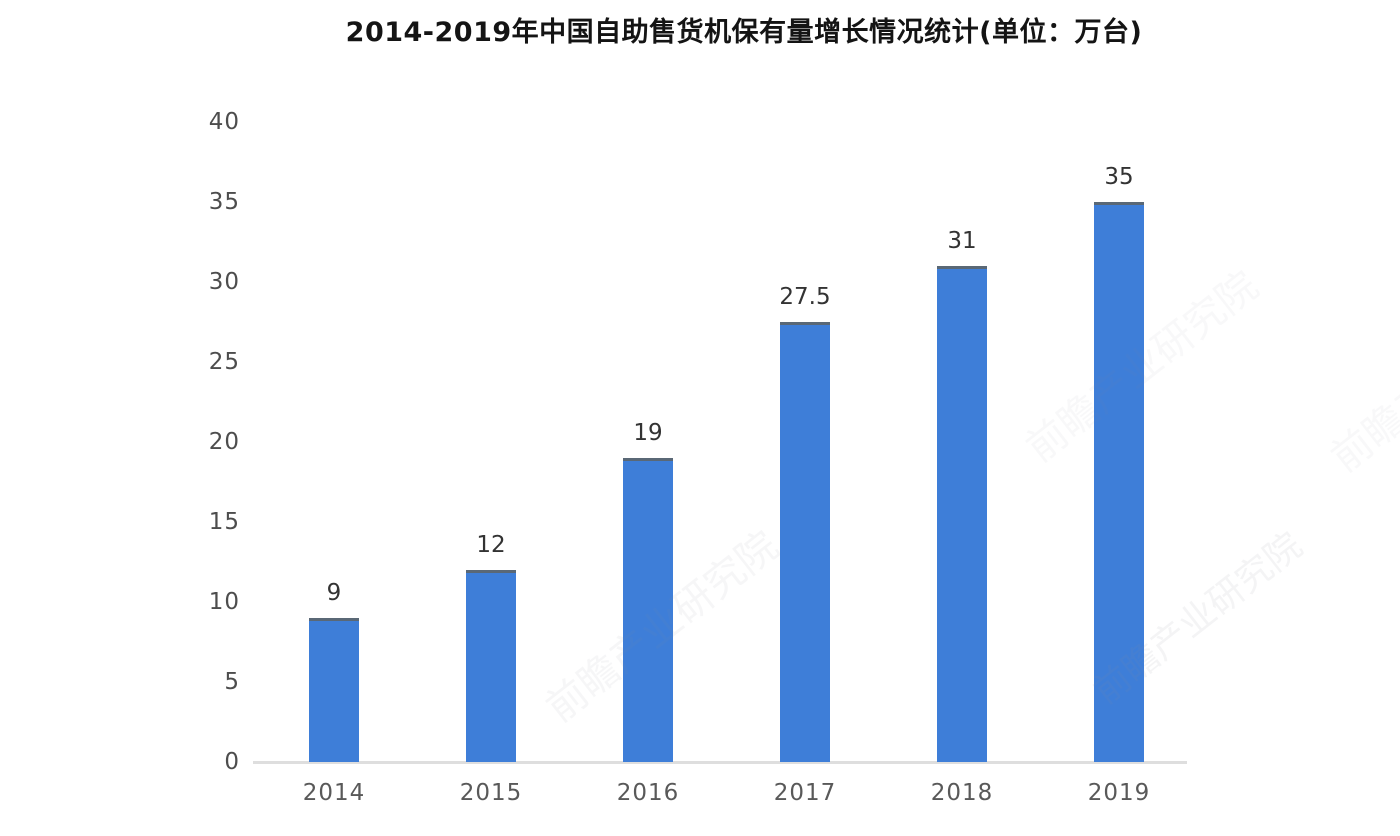 Image resolution: width=1400 pixels, height=836 pixels. Describe the element at coordinates (491, 793) in the screenshot. I see `x-axis-tick-label: 2015` at that location.